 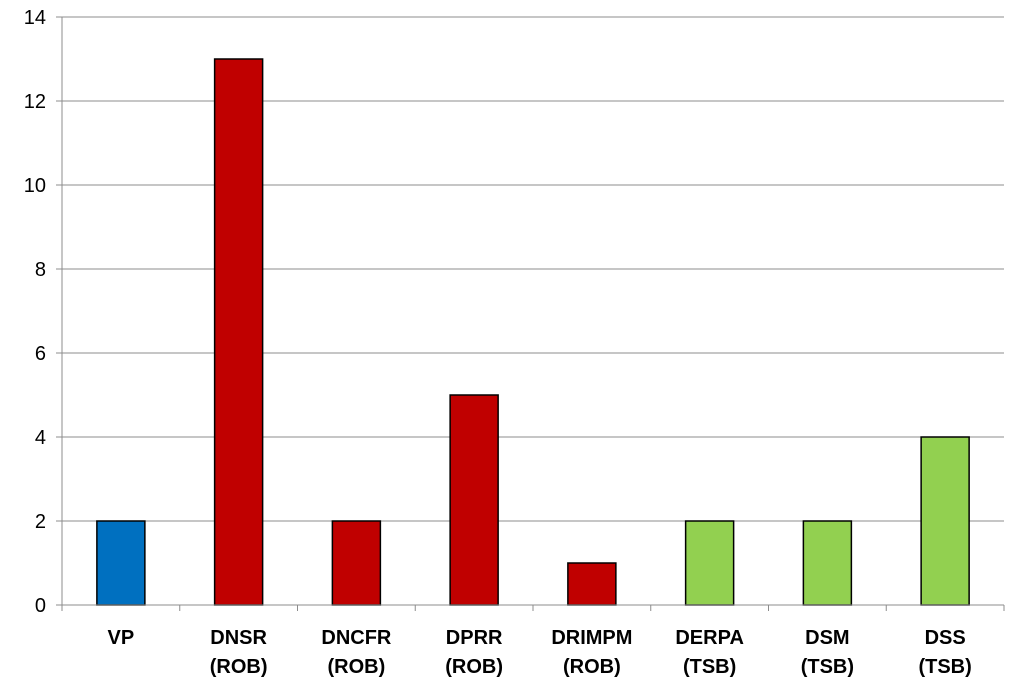 What do you see at coordinates (827, 652) in the screenshot?
I see `x-category-label: DSM (TSB)` at bounding box center [827, 652].